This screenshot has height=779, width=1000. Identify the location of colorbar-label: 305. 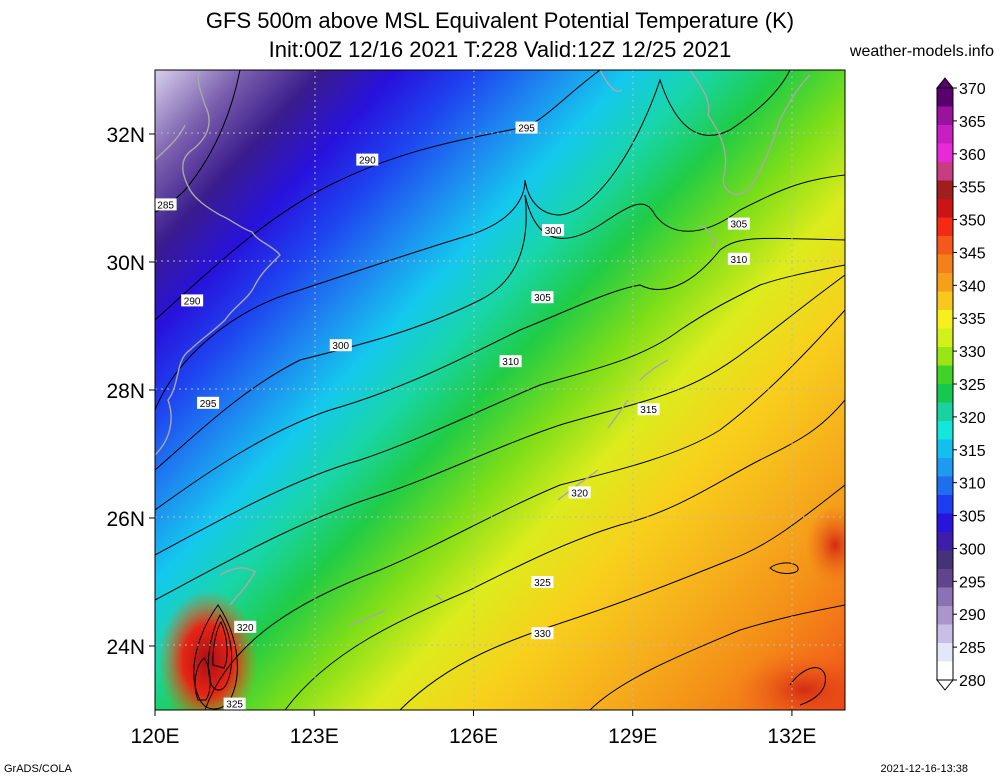
(972, 517).